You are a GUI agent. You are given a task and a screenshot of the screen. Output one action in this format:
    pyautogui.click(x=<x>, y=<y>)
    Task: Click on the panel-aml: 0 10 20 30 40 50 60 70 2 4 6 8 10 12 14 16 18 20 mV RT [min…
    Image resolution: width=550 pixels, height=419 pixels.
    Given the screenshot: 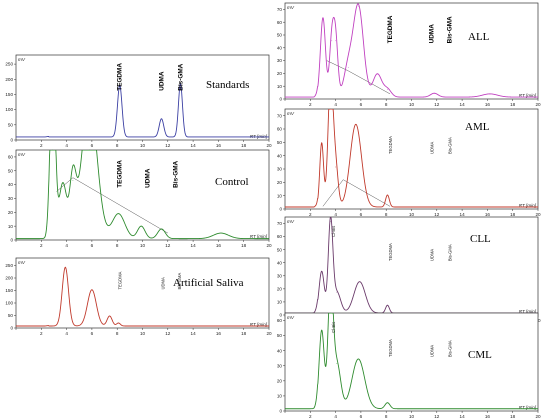 What is the action you would take?
    pyautogui.click(x=409, y=162)
    